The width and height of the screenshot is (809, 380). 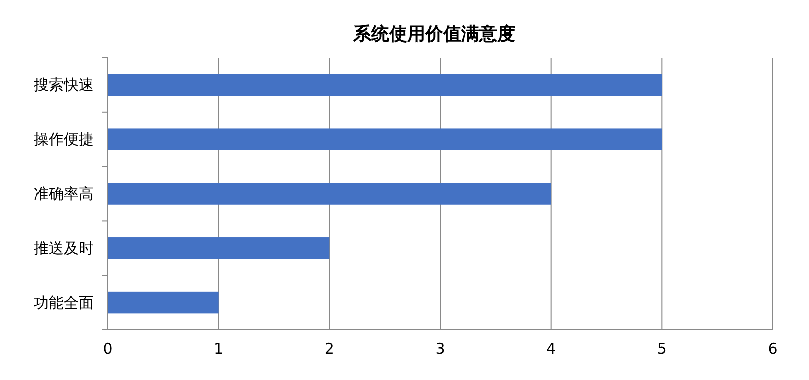 What do you see at coordinates (64, 248) in the screenshot?
I see `y-tick-label: 推送及时` at bounding box center [64, 248].